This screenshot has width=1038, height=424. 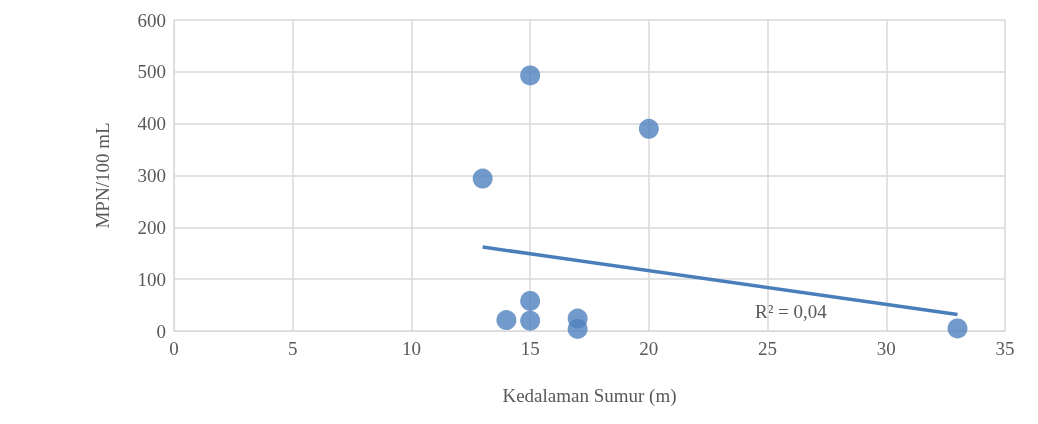 What do you see at coordinates (530, 348) in the screenshot?
I see `x-tick-label: 15` at bounding box center [530, 348].